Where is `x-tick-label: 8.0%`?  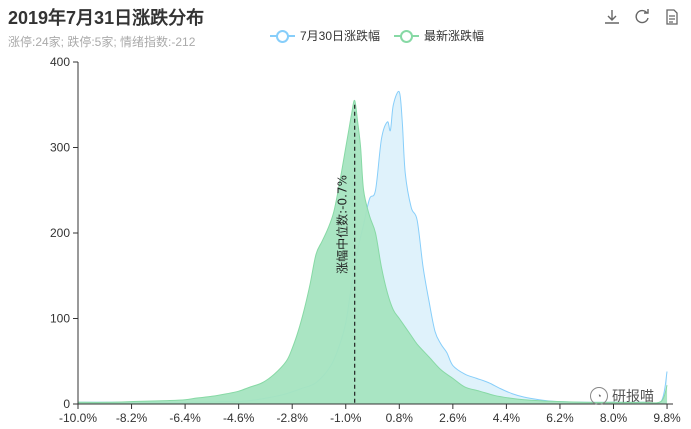 x-tick-label: 8.0% is located at coordinates (614, 418).